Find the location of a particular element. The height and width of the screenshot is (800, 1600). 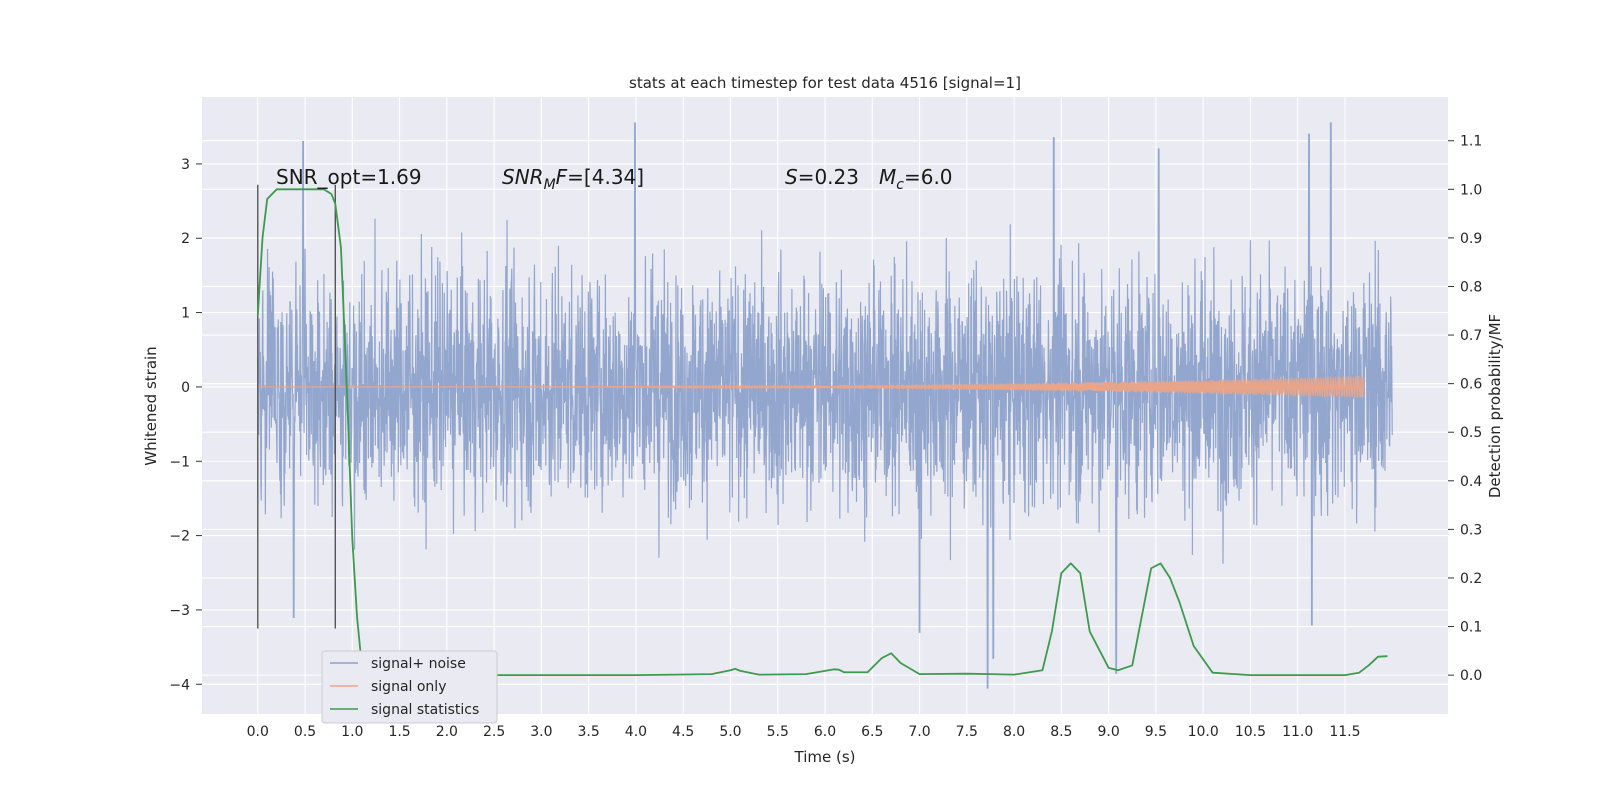

y-axis-label: Whitened strain is located at coordinates (151, 405).